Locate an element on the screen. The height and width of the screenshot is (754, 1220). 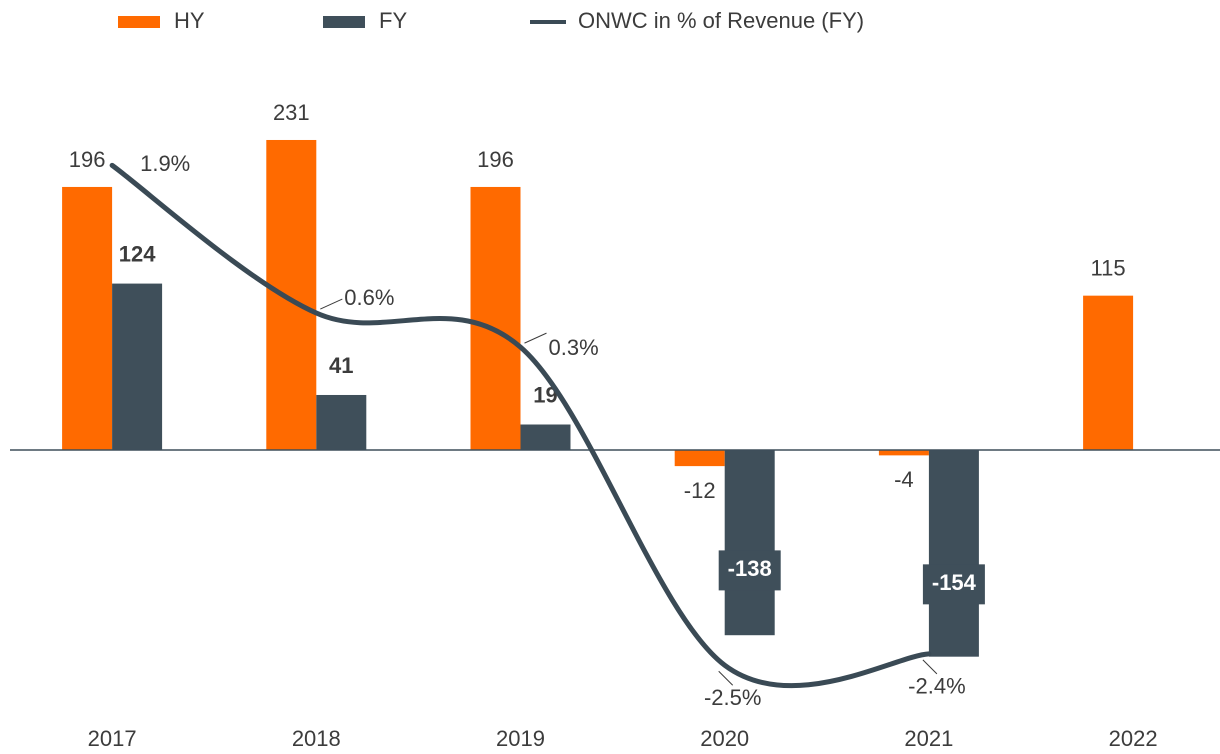
legend-label: HY is located at coordinates (189, 20).